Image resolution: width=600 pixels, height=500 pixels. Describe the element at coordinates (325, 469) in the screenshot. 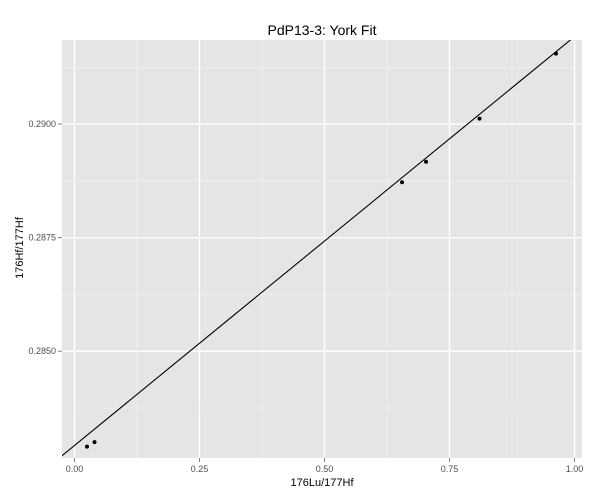

I see `x-tick-label: 0.50` at that location.